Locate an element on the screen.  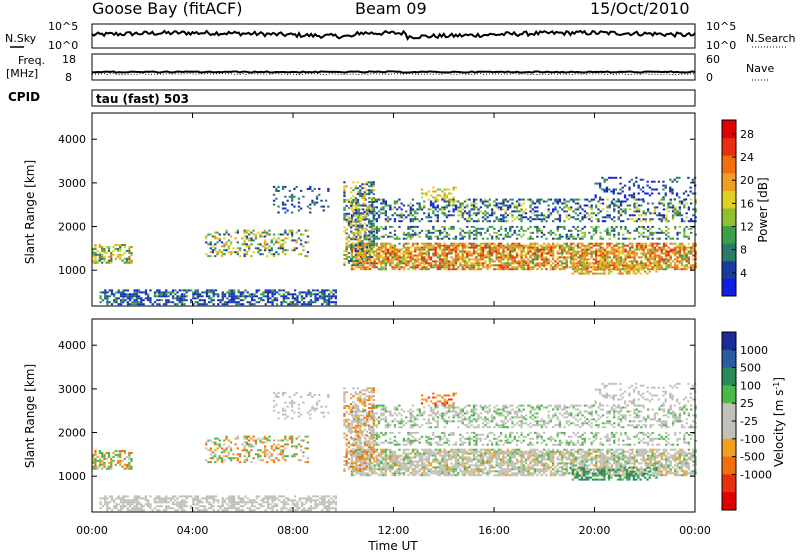
noise-right-tick-bottom: 10^0 is located at coordinates (721, 45).